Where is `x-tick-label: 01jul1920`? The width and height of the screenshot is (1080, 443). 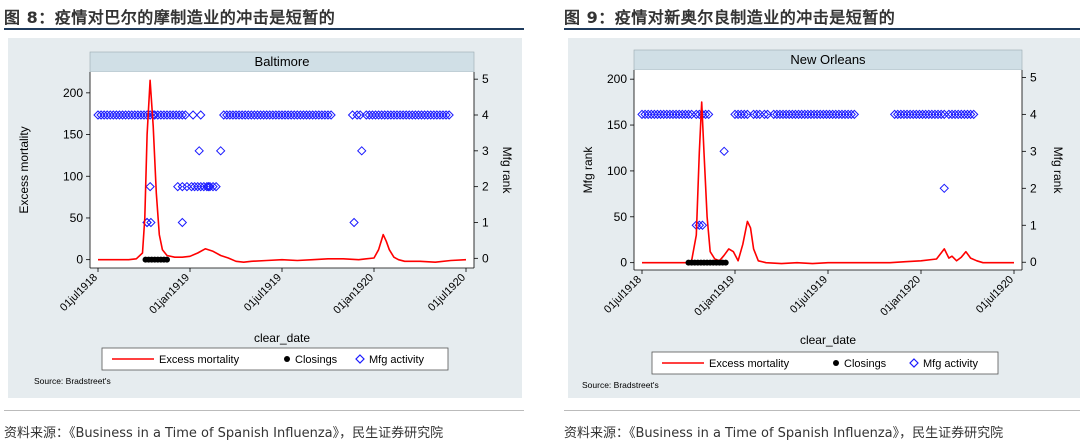
x-tick-label: 01jul1920 is located at coordinates (995, 295).